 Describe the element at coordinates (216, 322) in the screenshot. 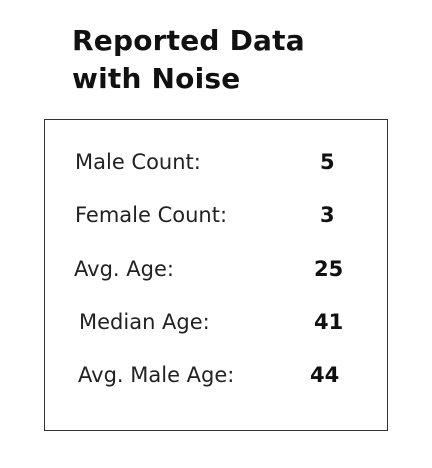

I see `stat-row-median-age: Median Age: 41` at that location.